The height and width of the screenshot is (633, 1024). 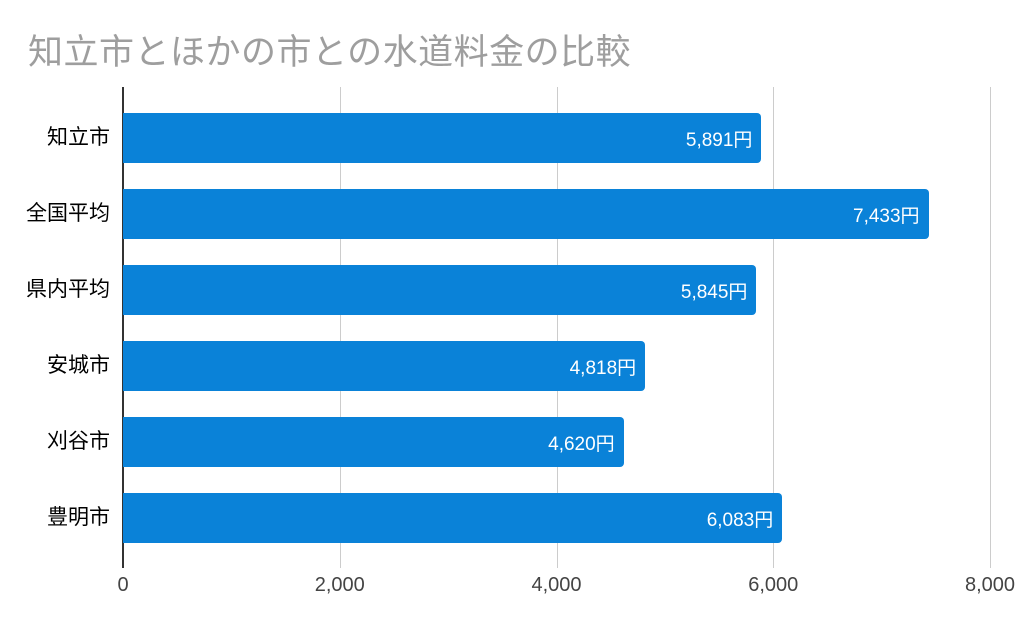 What do you see at coordinates (373, 442) in the screenshot?
I see `bar: 4,620円` at bounding box center [373, 442].